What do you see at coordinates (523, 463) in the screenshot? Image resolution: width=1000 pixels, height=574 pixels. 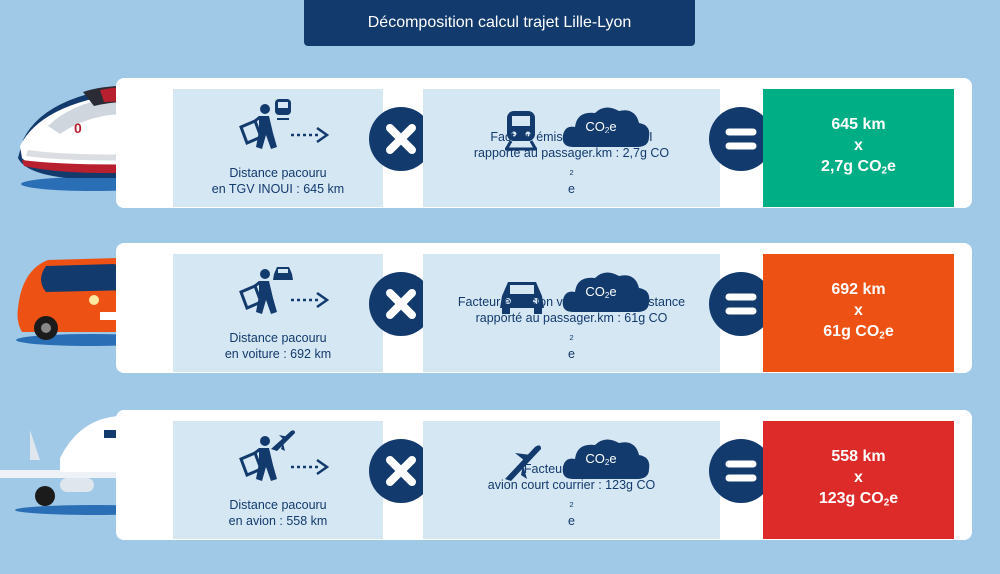 I see `plane-icon` at bounding box center [523, 463].